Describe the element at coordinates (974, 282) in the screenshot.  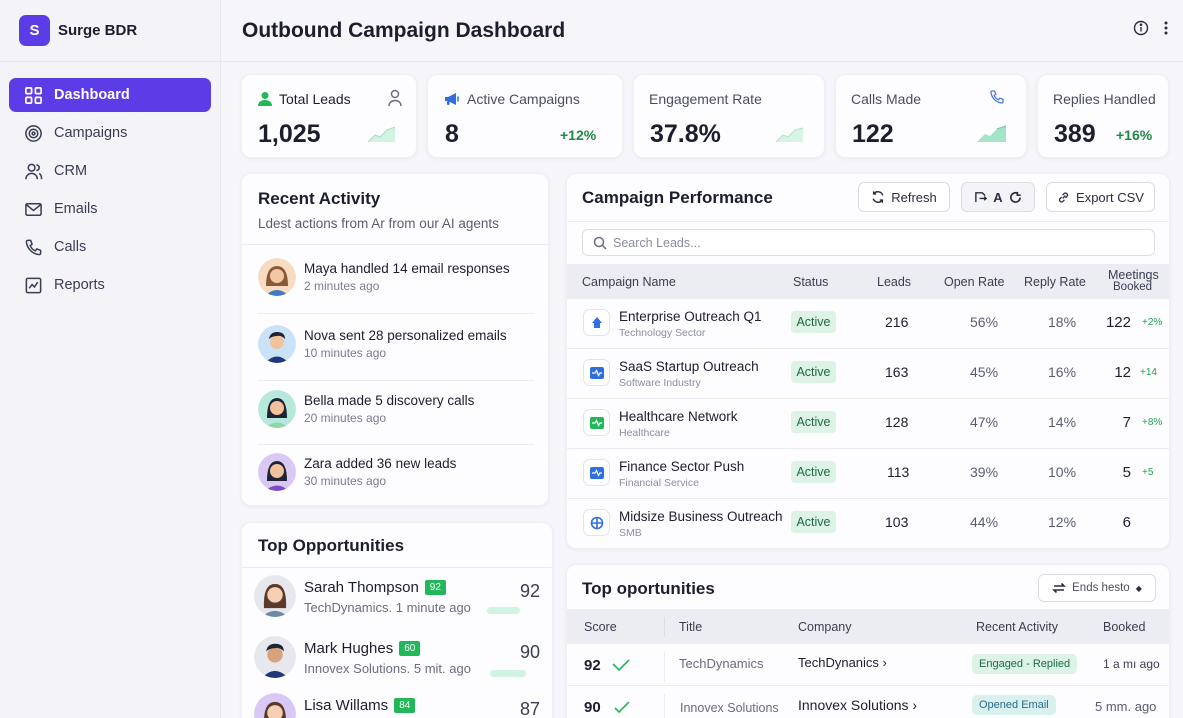
I see `column-header: Open Rate` at that location.